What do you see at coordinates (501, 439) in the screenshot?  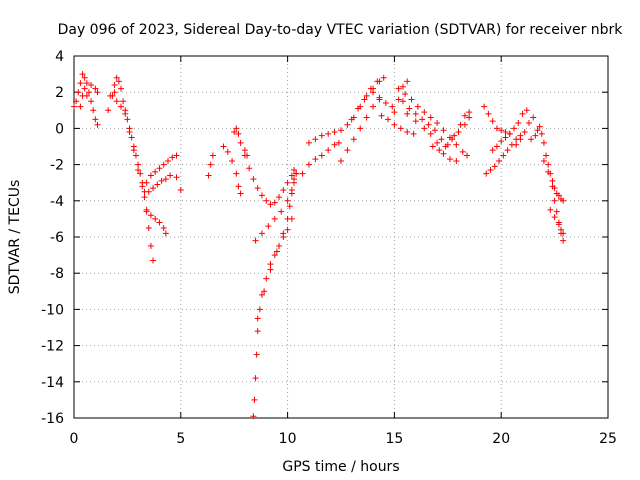 I see `x-tick-label: 20` at bounding box center [501, 439].